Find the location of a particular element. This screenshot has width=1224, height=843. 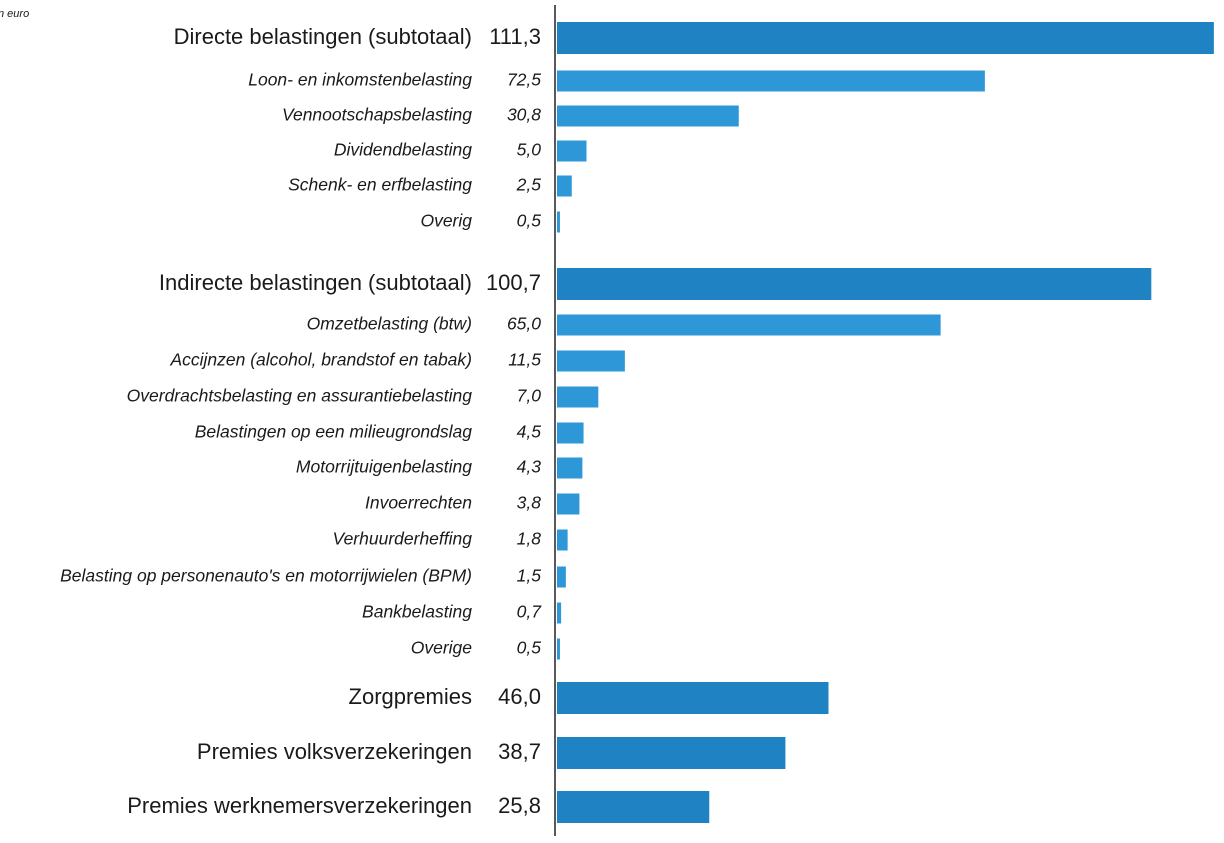

category-label: Premies volksverzekeringen is located at coordinates (334, 751).